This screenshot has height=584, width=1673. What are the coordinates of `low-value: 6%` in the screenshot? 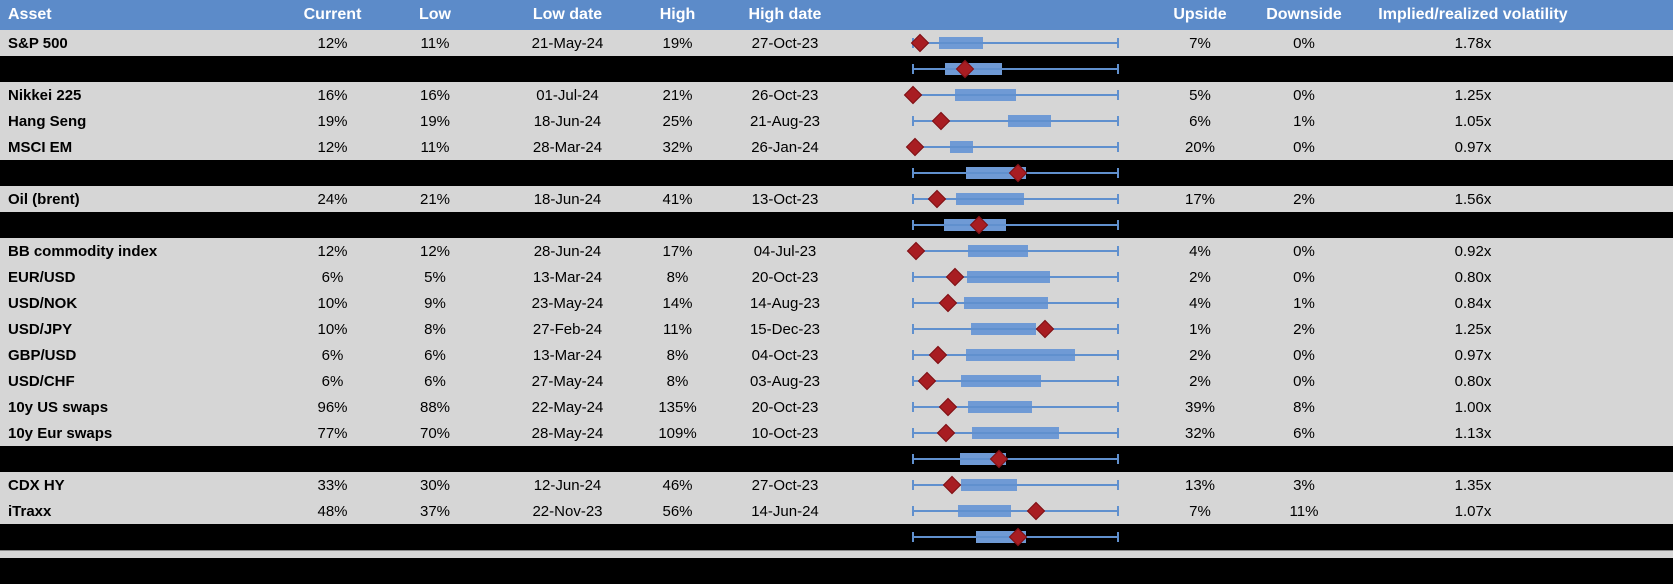 It's located at (435, 355).